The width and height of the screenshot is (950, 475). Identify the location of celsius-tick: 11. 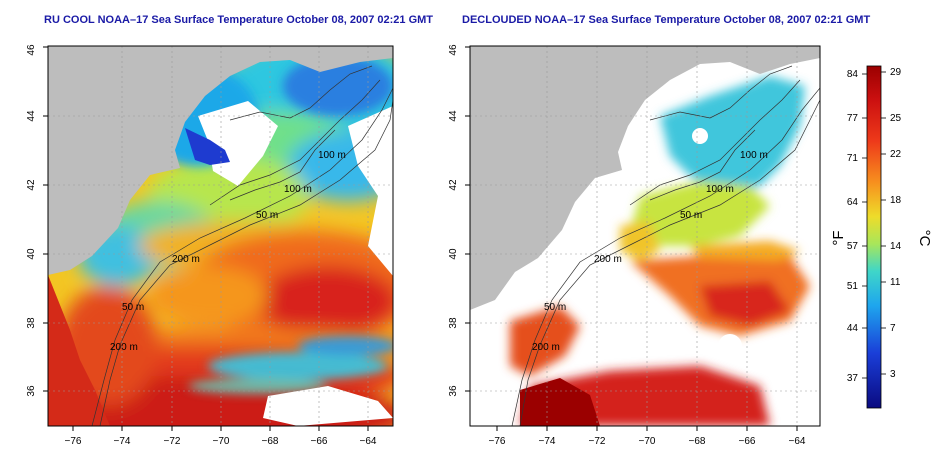
(895, 282).